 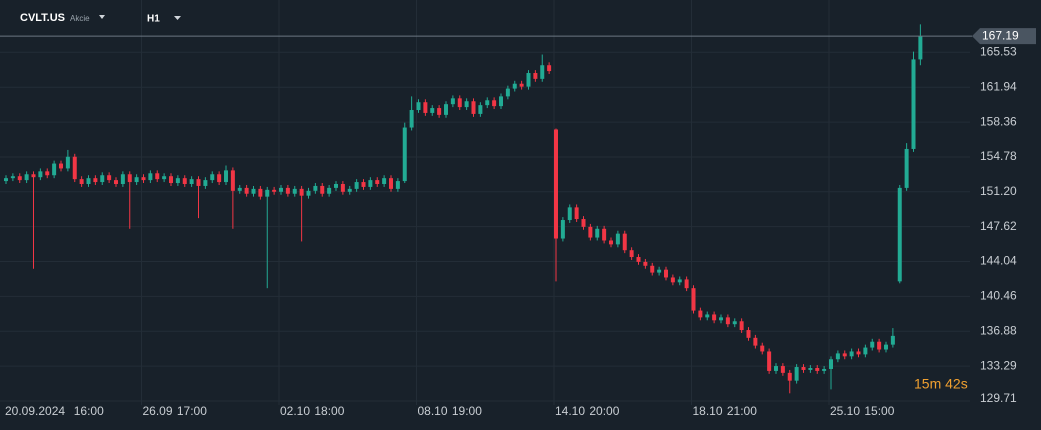 What do you see at coordinates (742, 411) in the screenshot?
I see `x-tick-label: 21:00` at bounding box center [742, 411].